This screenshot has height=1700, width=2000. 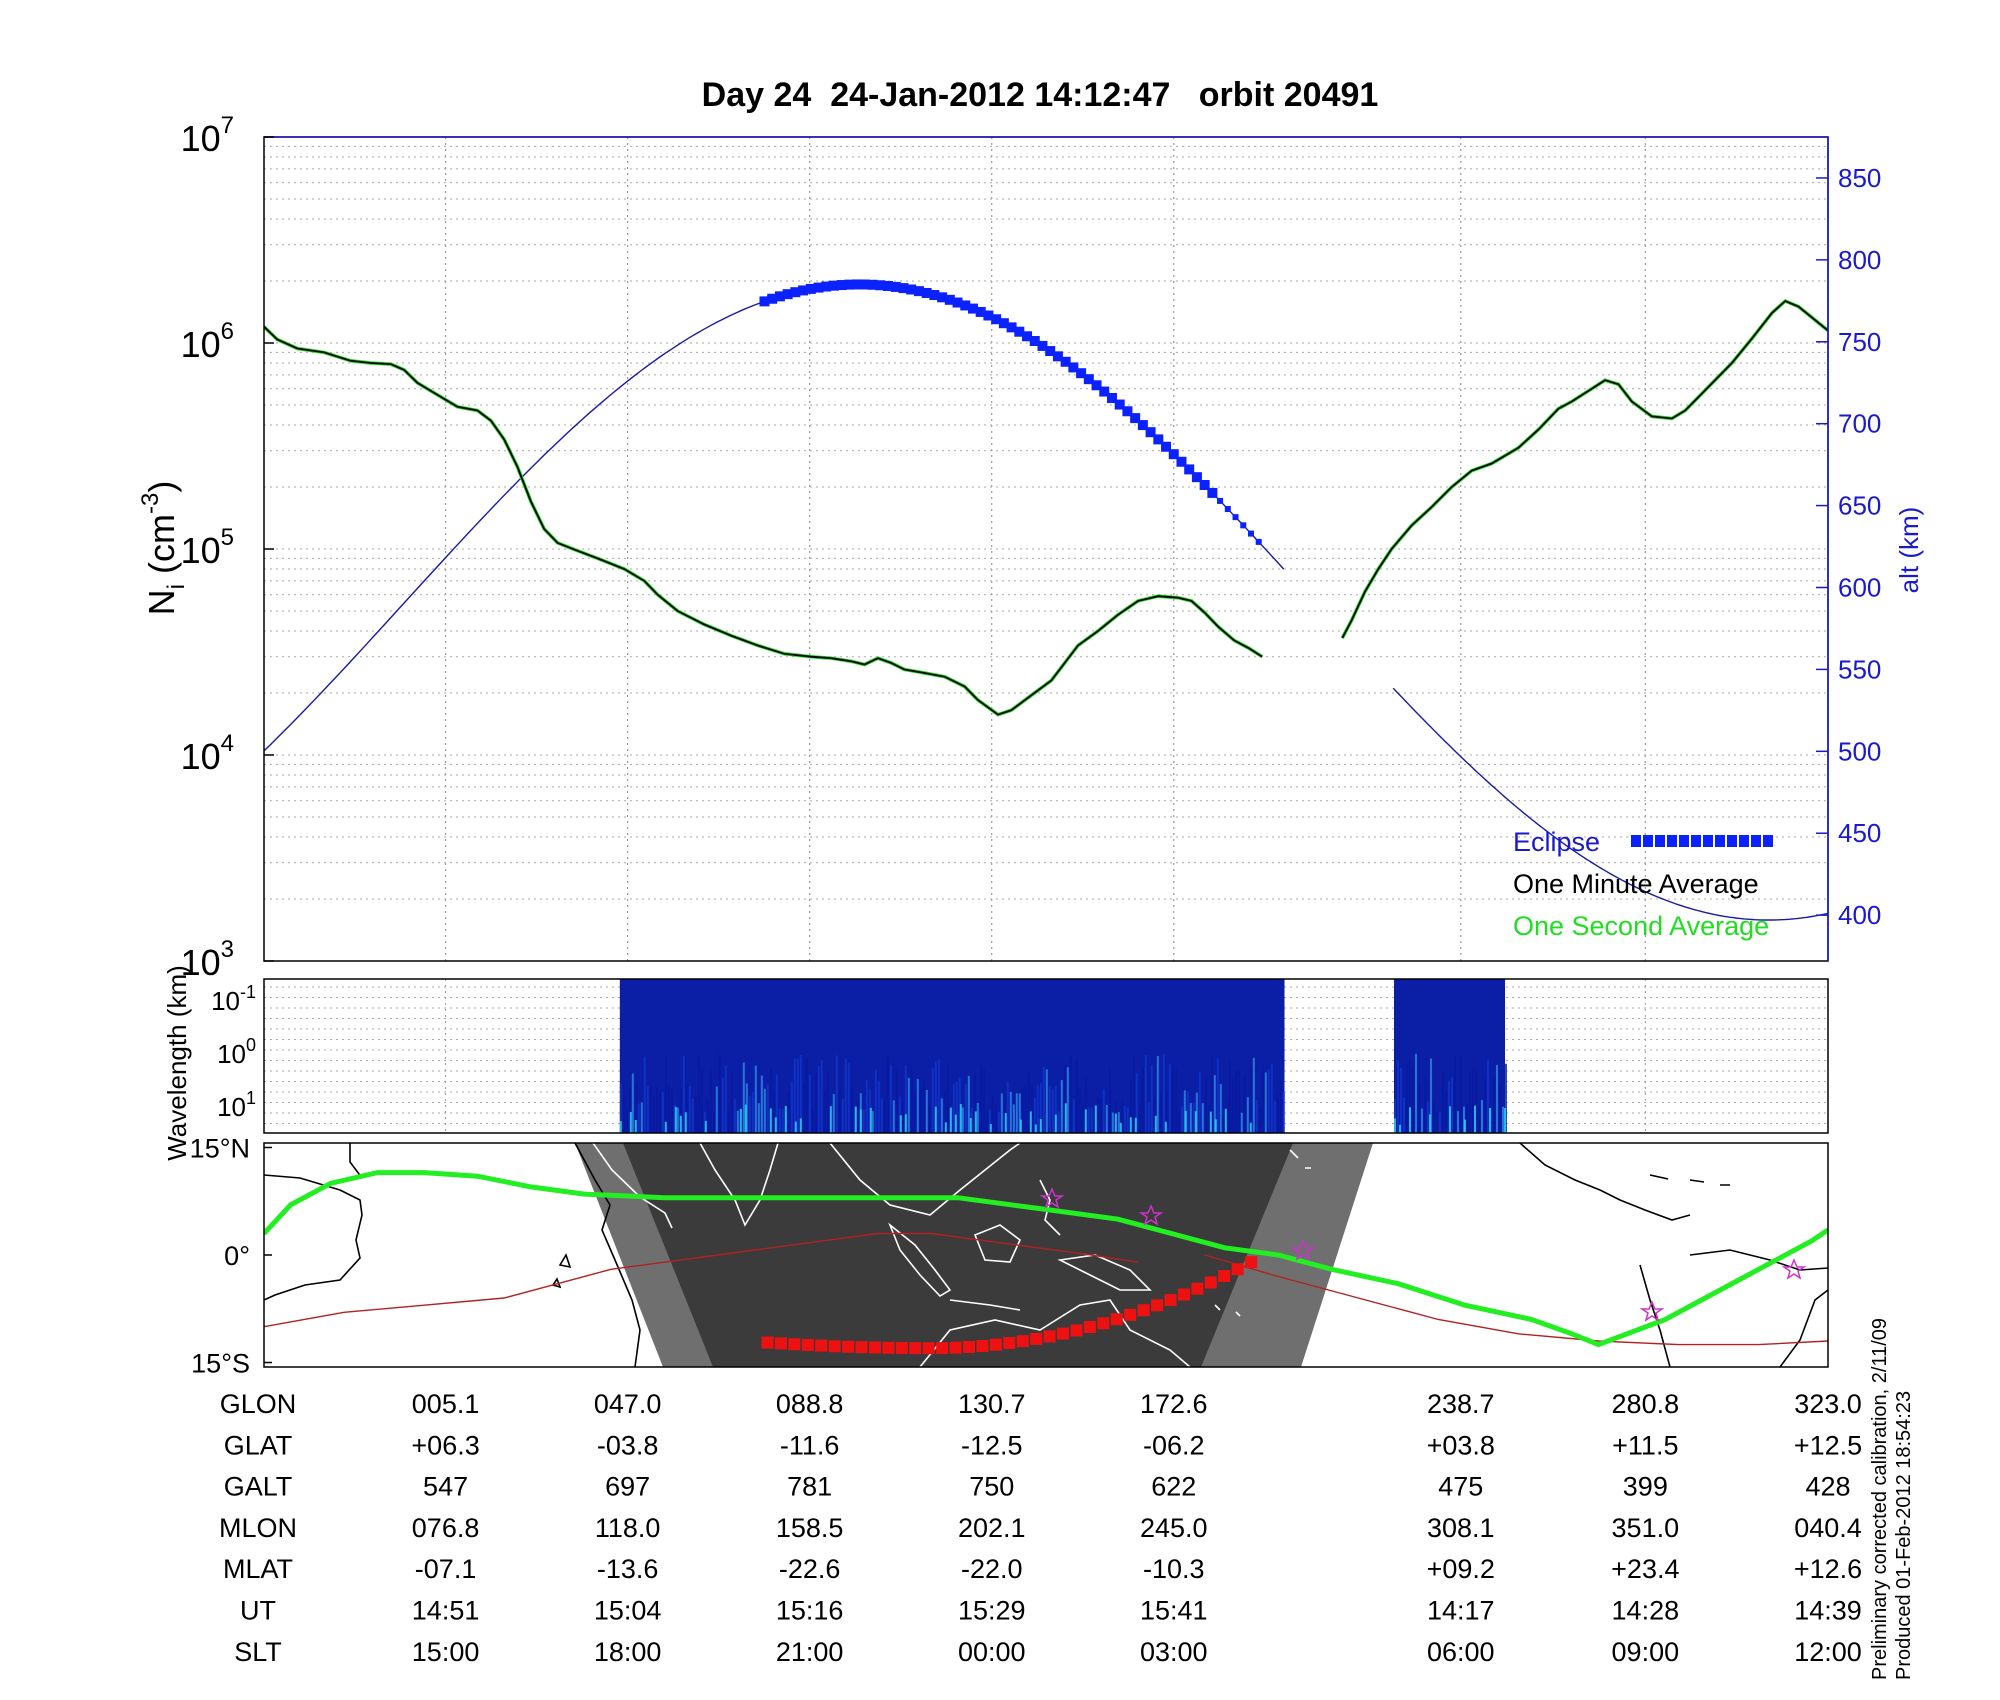 I want to click on table-cell: 03:00, so click(x=1174, y=1652).